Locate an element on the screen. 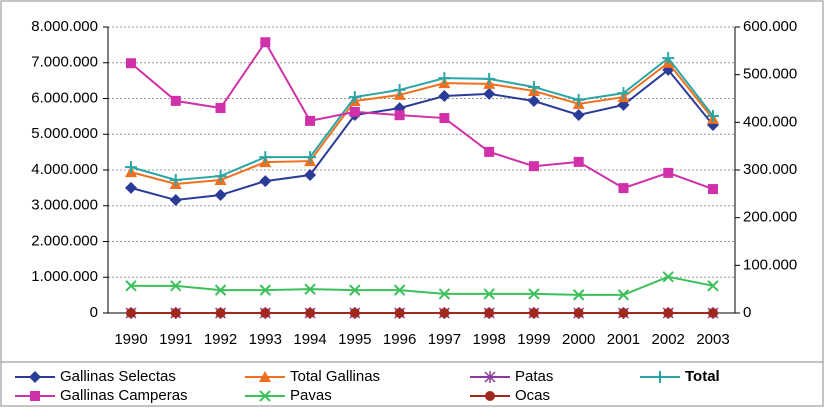 This screenshot has height=412, width=824. x-tick-label: 1997 is located at coordinates (444, 339).